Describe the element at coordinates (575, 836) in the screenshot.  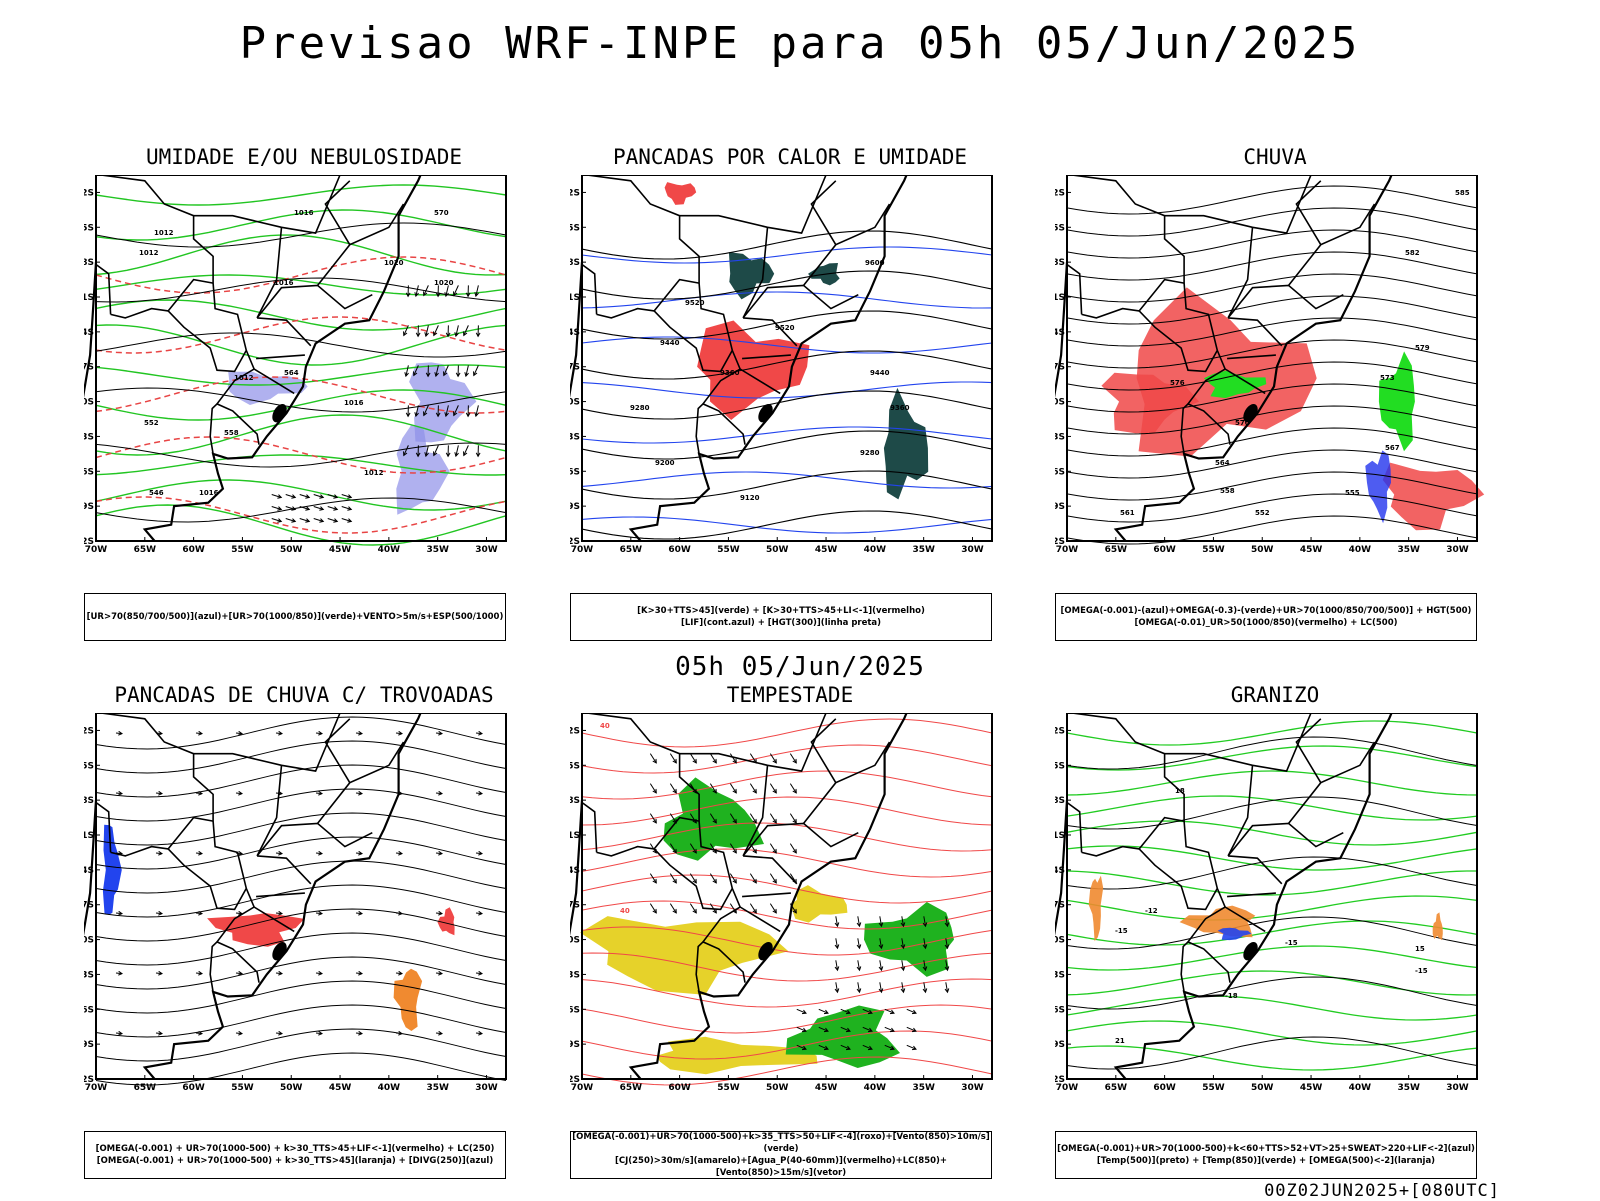
I see `lat-label: 21S` at that location.